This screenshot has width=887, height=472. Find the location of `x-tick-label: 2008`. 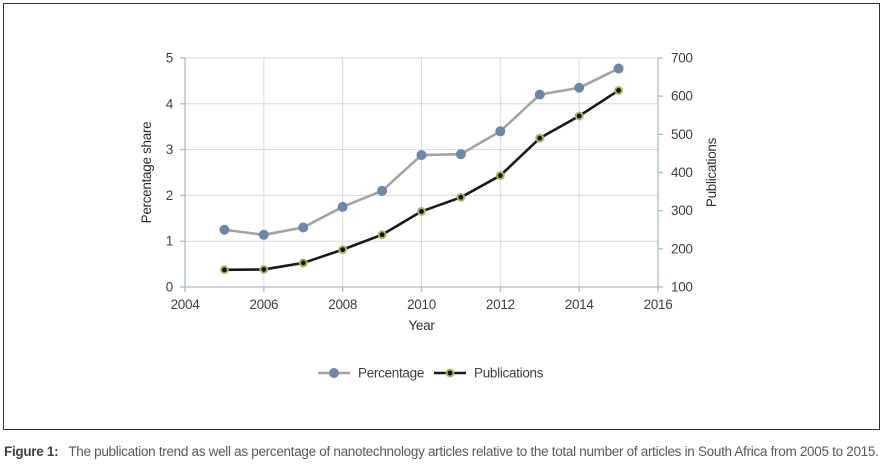

x-tick-label: 2008 is located at coordinates (342, 304).